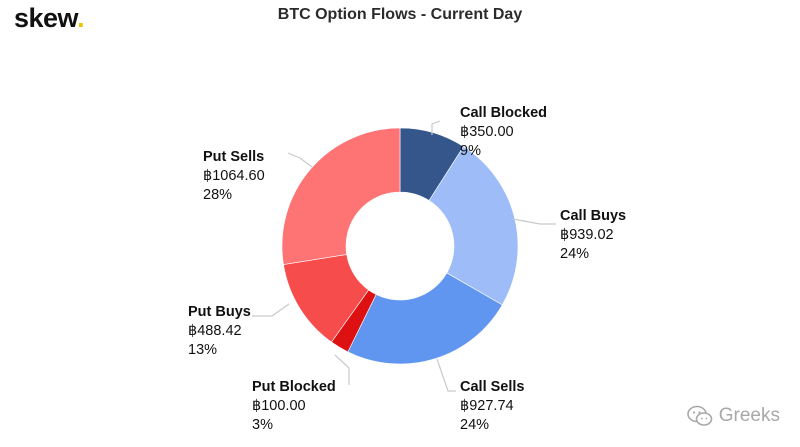  Describe the element at coordinates (593, 216) in the screenshot. I see `slice-label-name: Call Buys` at that location.